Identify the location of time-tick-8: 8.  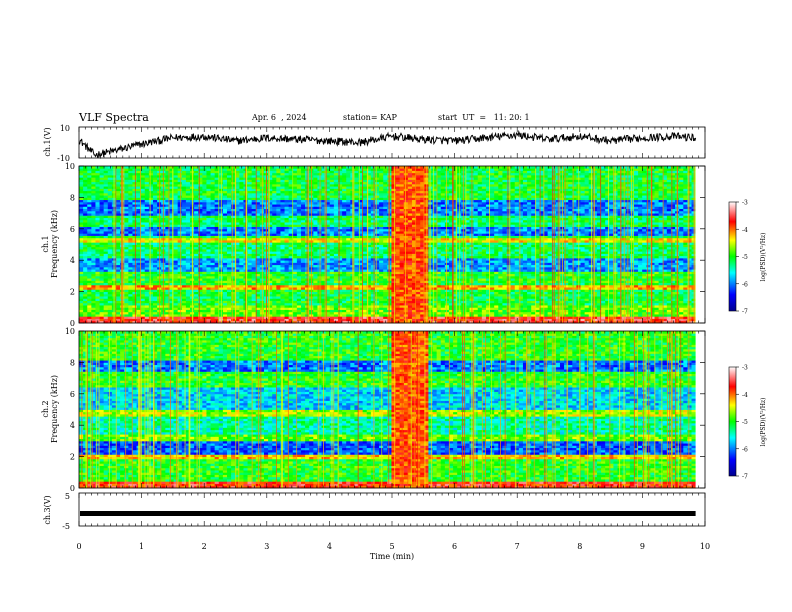
(579, 546).